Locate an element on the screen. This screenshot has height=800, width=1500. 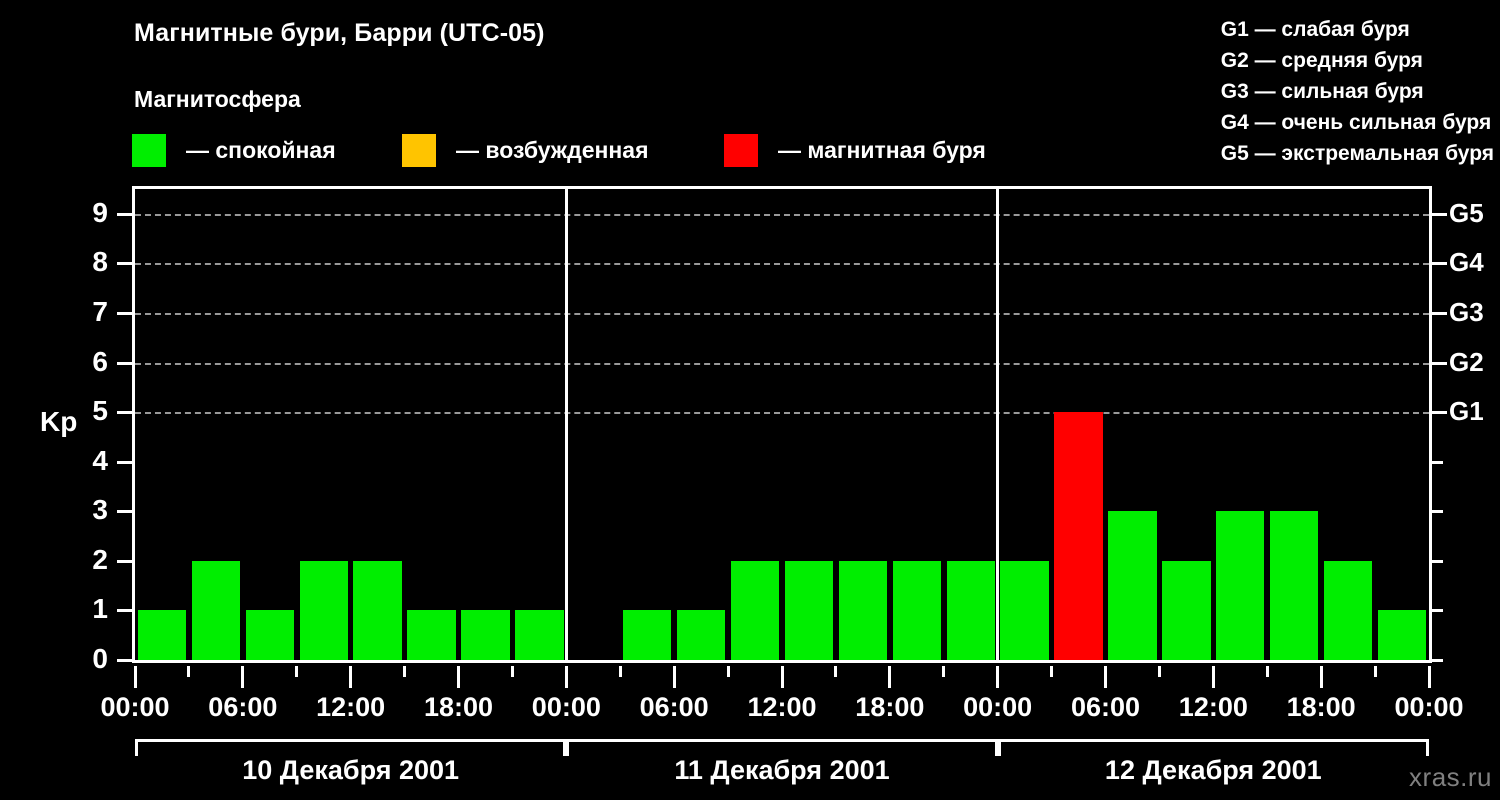
y-tick-label-3: 3 is located at coordinates (100, 510).